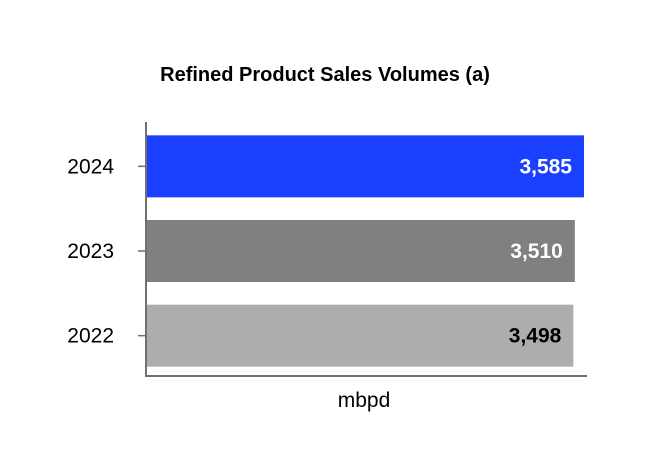 This screenshot has height=476, width=652. I want to click on y-tick-label-2023: 2023, so click(90, 251).